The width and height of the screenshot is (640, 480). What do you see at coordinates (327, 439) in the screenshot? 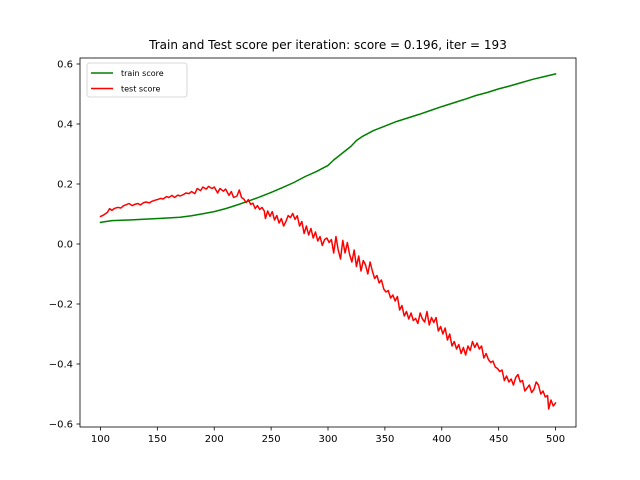
I see `x-tick-label: 300` at bounding box center [327, 439].